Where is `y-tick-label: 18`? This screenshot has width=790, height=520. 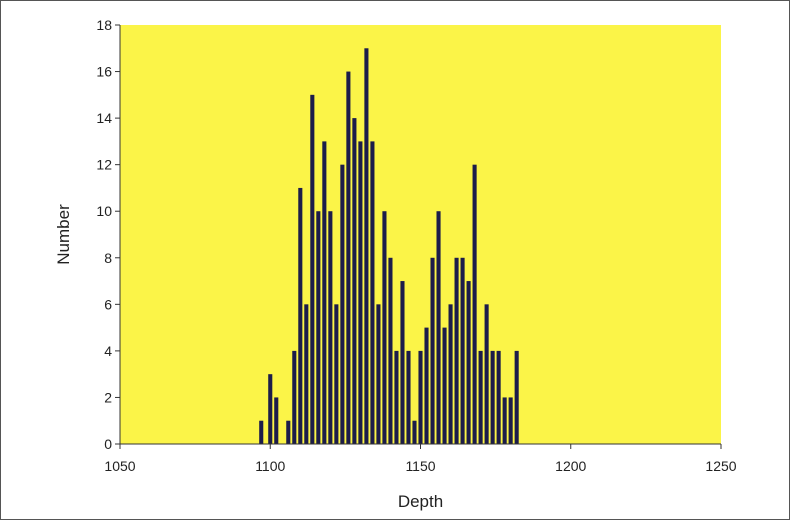 y-tick-label: 18 is located at coordinates (104, 25).